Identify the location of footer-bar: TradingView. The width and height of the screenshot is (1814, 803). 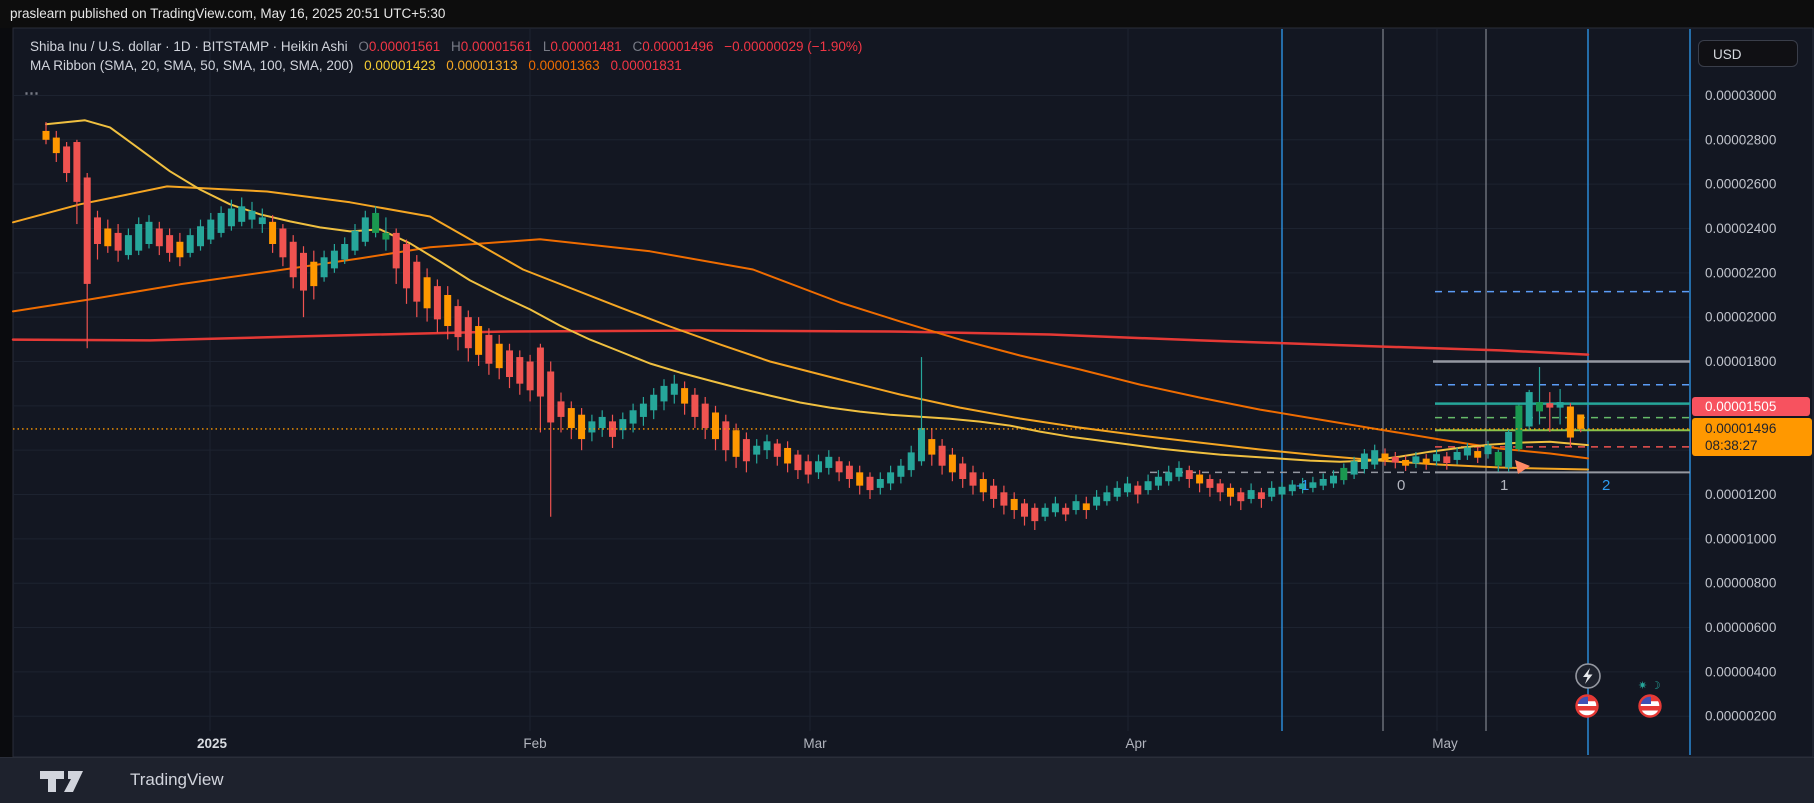
(907, 780).